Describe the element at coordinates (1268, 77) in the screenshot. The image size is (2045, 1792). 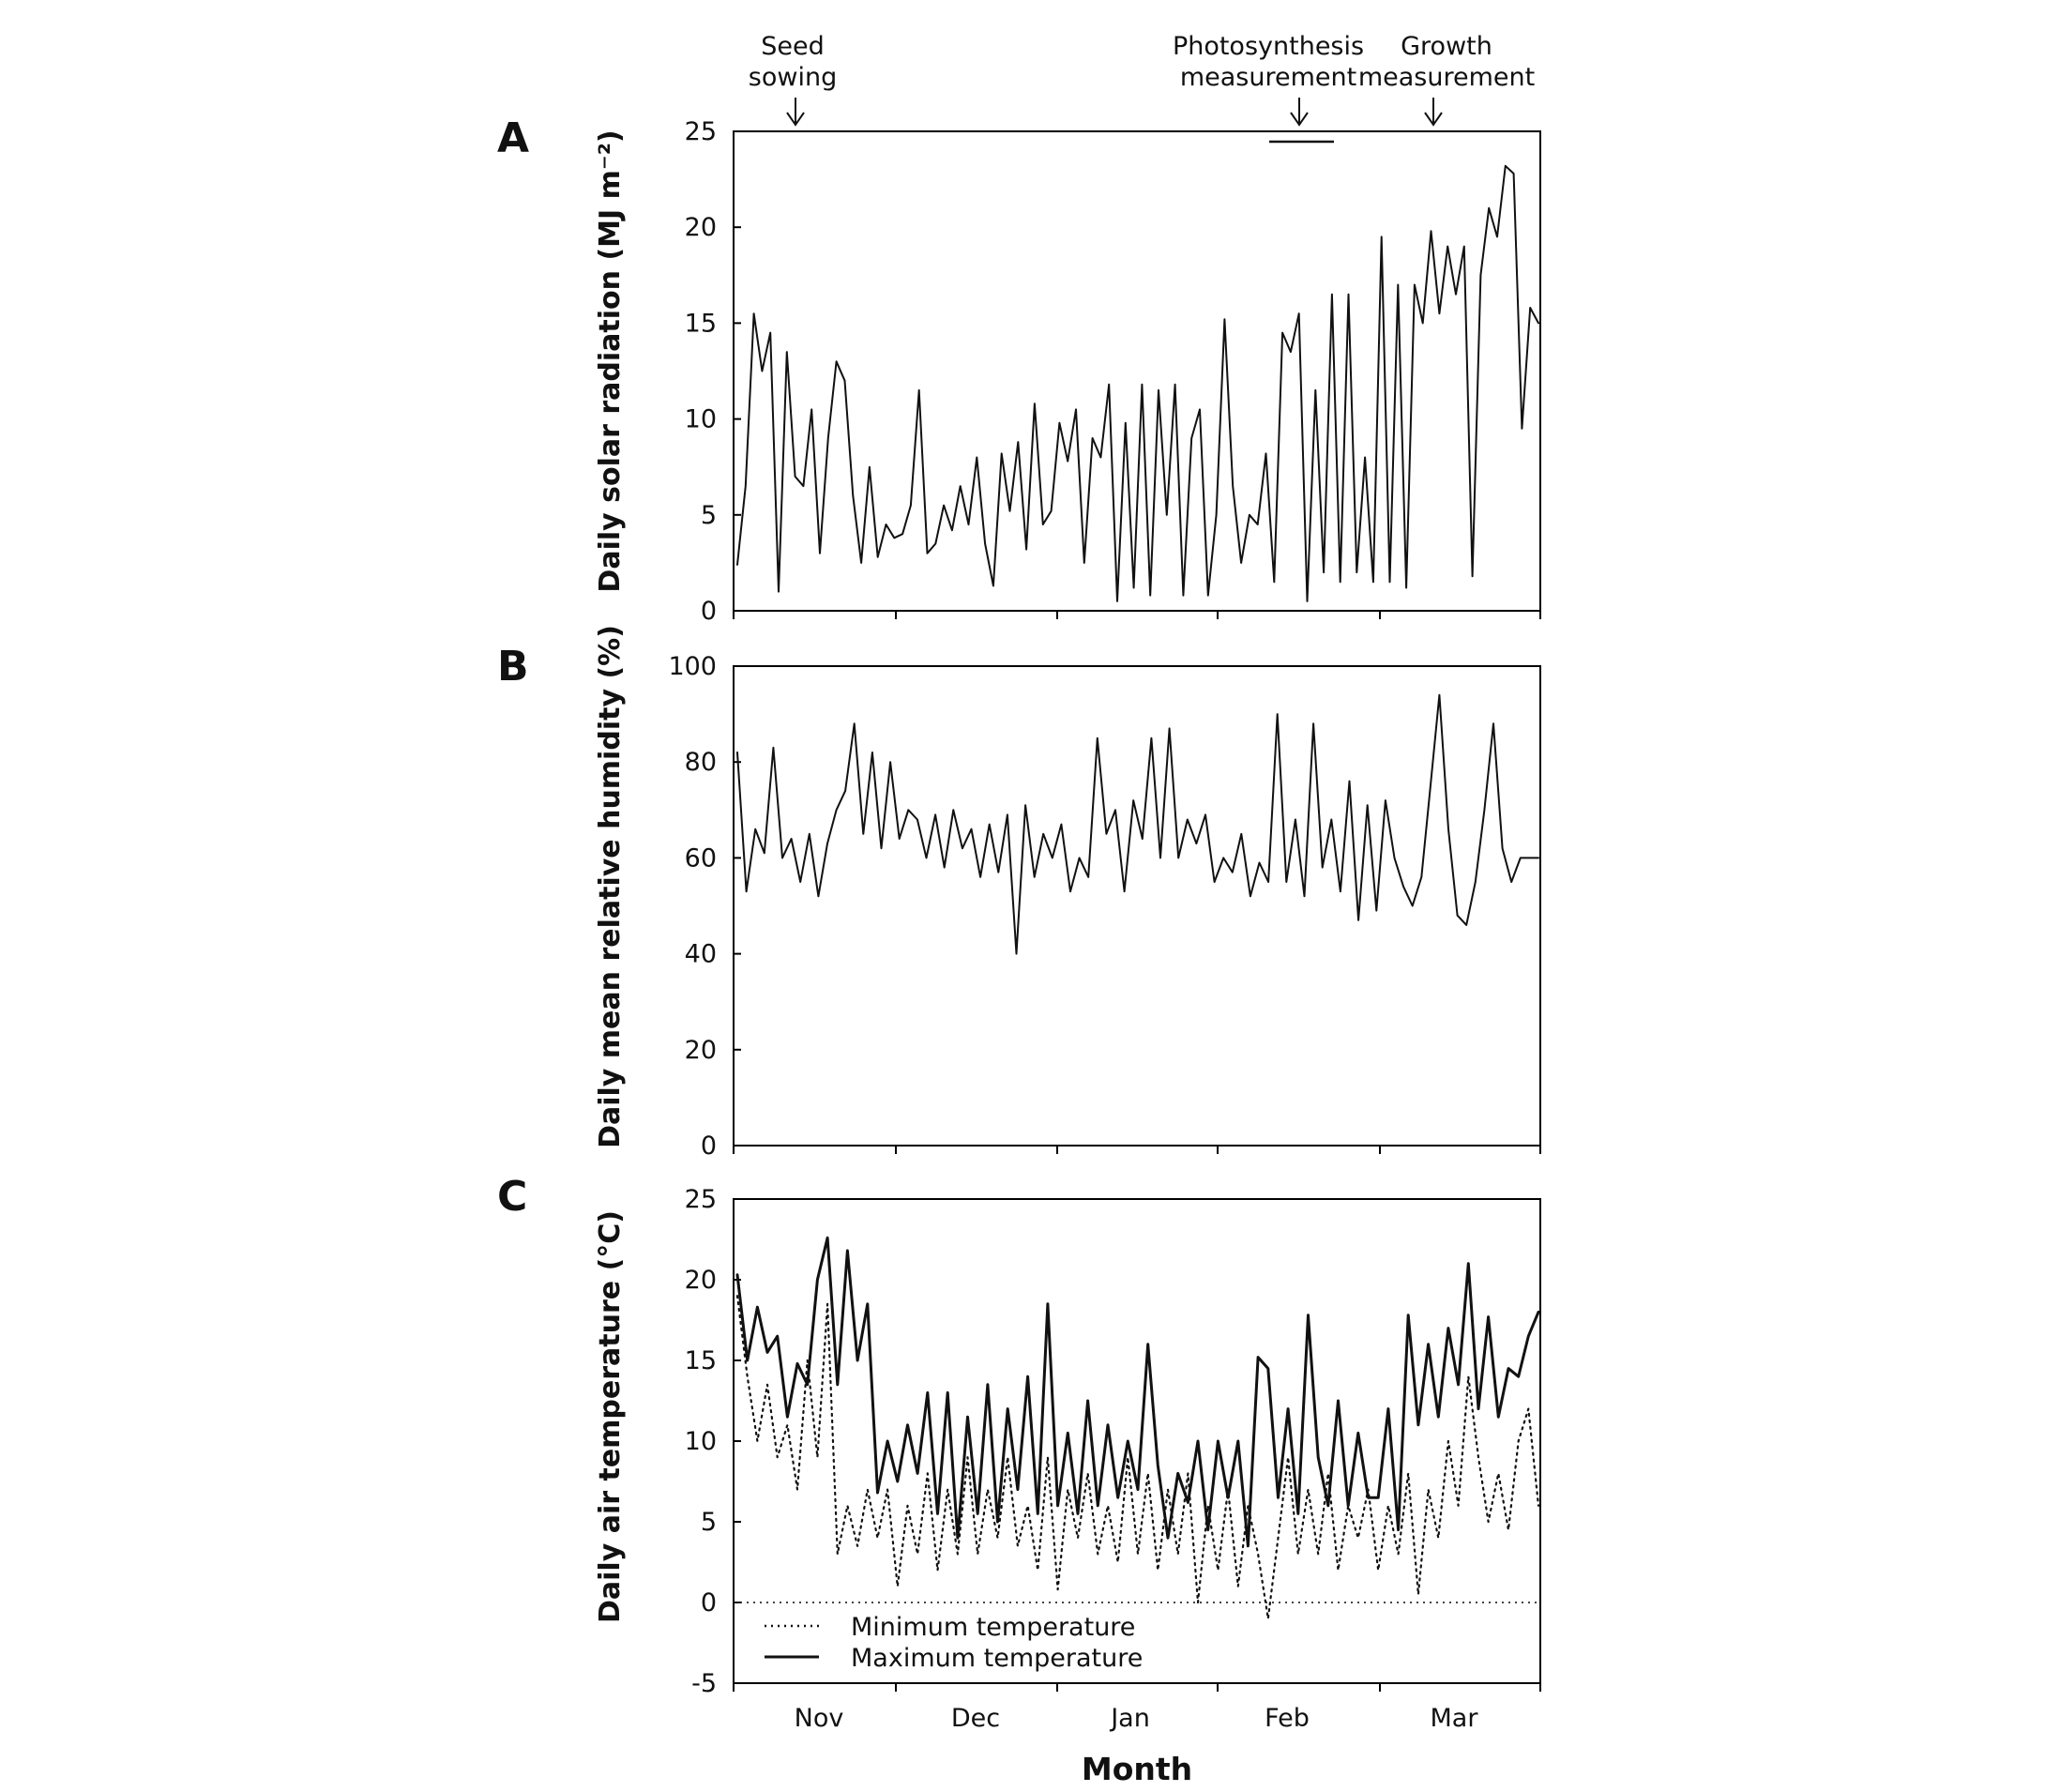
I see `annotation-photosynthesis-line2: measurement` at that location.